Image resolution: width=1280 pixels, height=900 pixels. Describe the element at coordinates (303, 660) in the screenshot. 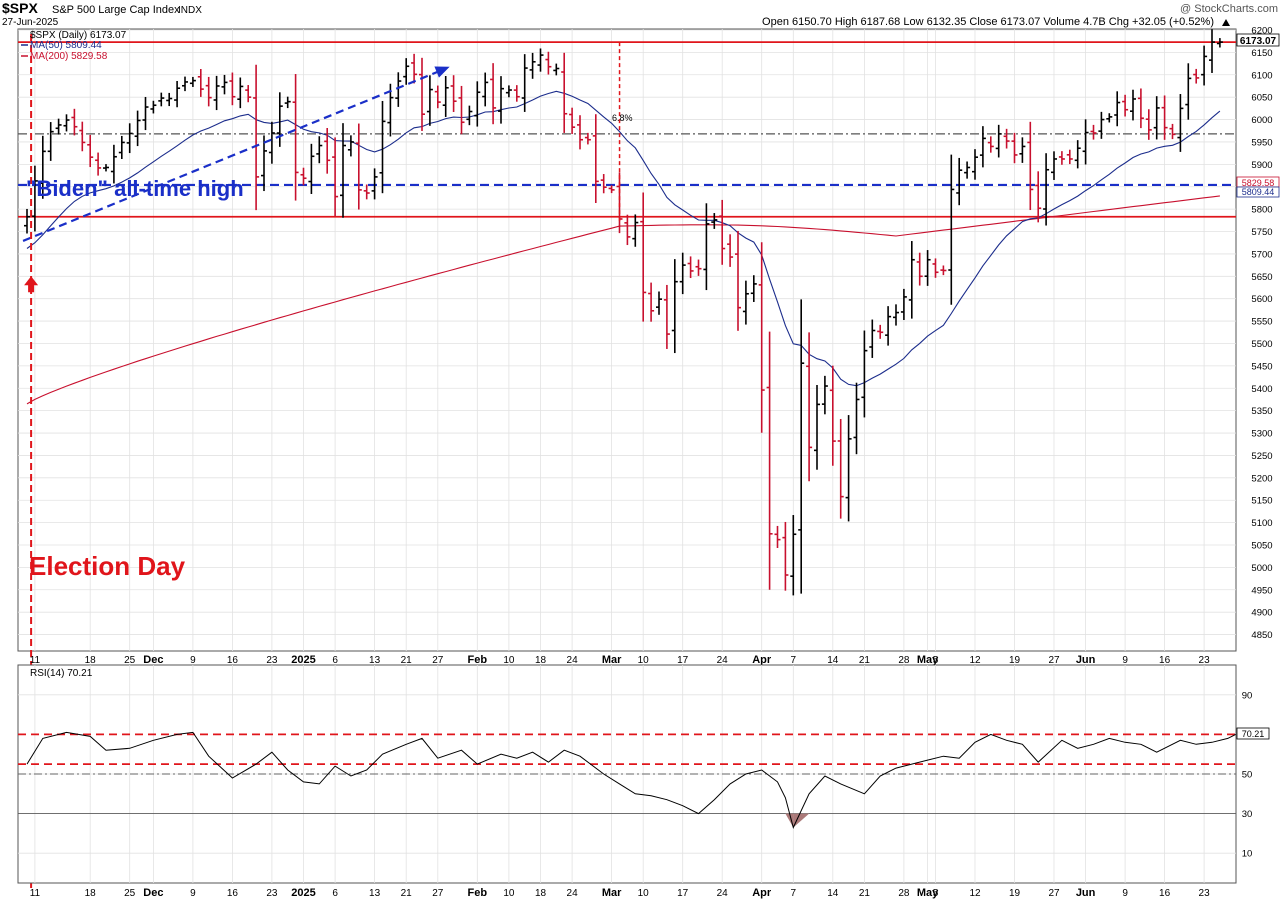

I see `date-tick-label: 2025` at that location.